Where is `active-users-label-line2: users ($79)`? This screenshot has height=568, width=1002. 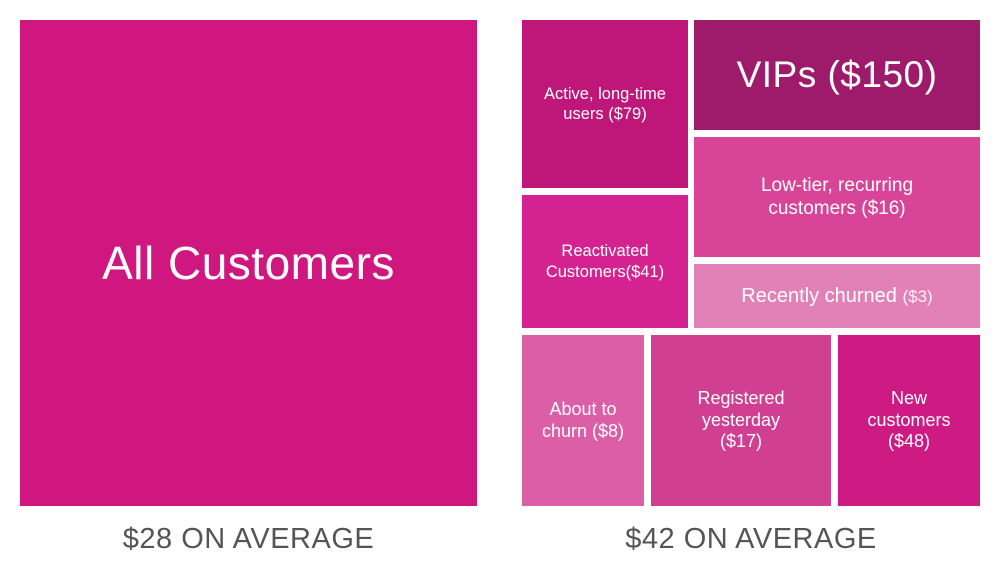 active-users-label-line2: users ($79) is located at coordinates (605, 114).